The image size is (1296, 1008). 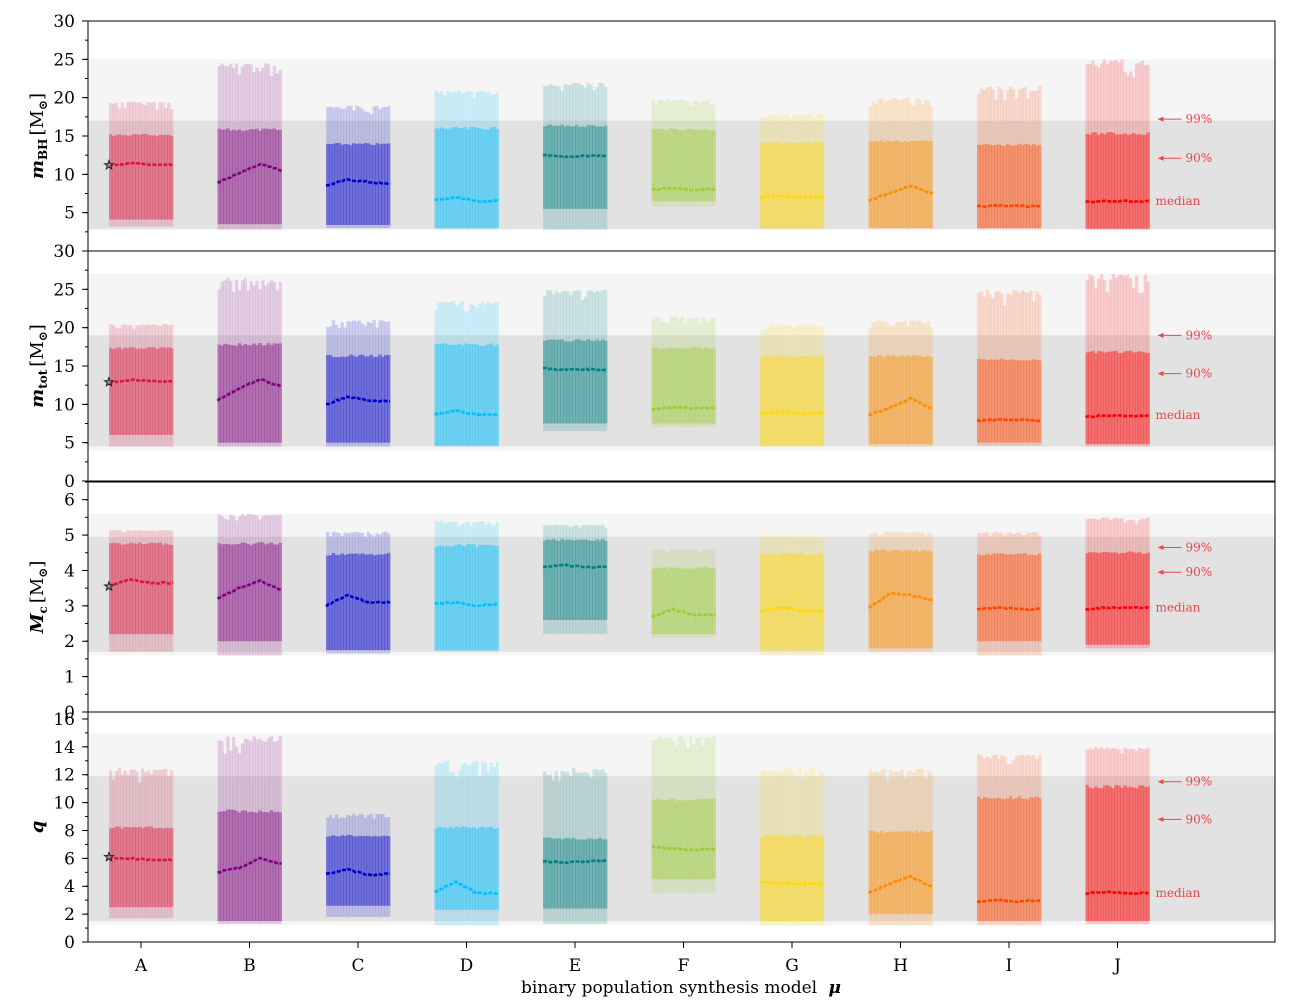 I want to click on annotation-arrow-head, so click(x=1160, y=335).